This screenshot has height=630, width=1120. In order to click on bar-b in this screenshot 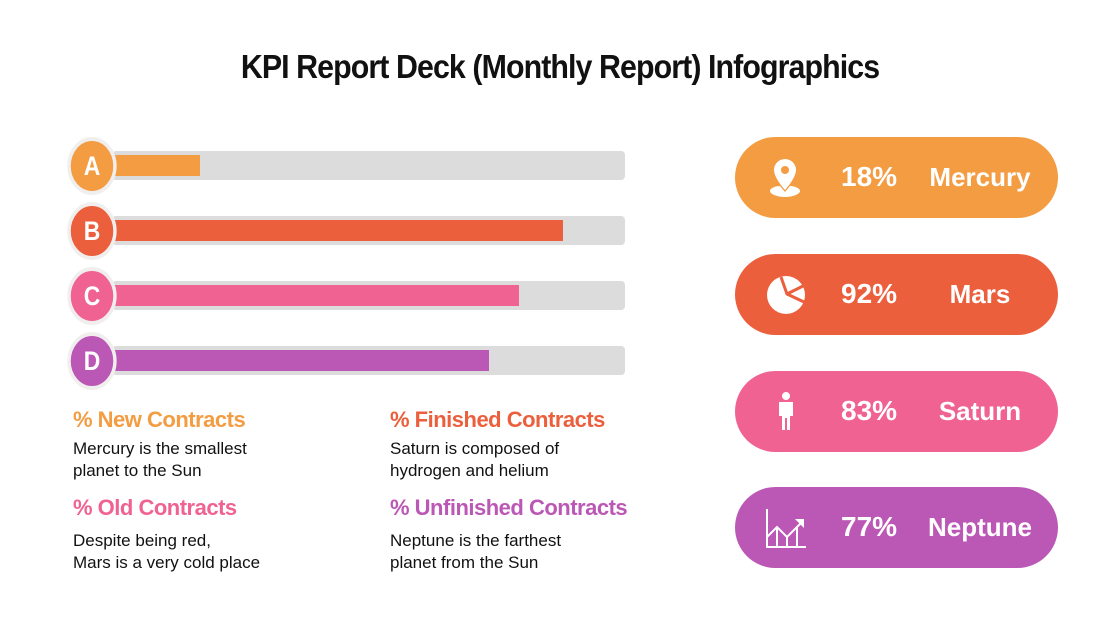, I will do `click(337, 230)`.